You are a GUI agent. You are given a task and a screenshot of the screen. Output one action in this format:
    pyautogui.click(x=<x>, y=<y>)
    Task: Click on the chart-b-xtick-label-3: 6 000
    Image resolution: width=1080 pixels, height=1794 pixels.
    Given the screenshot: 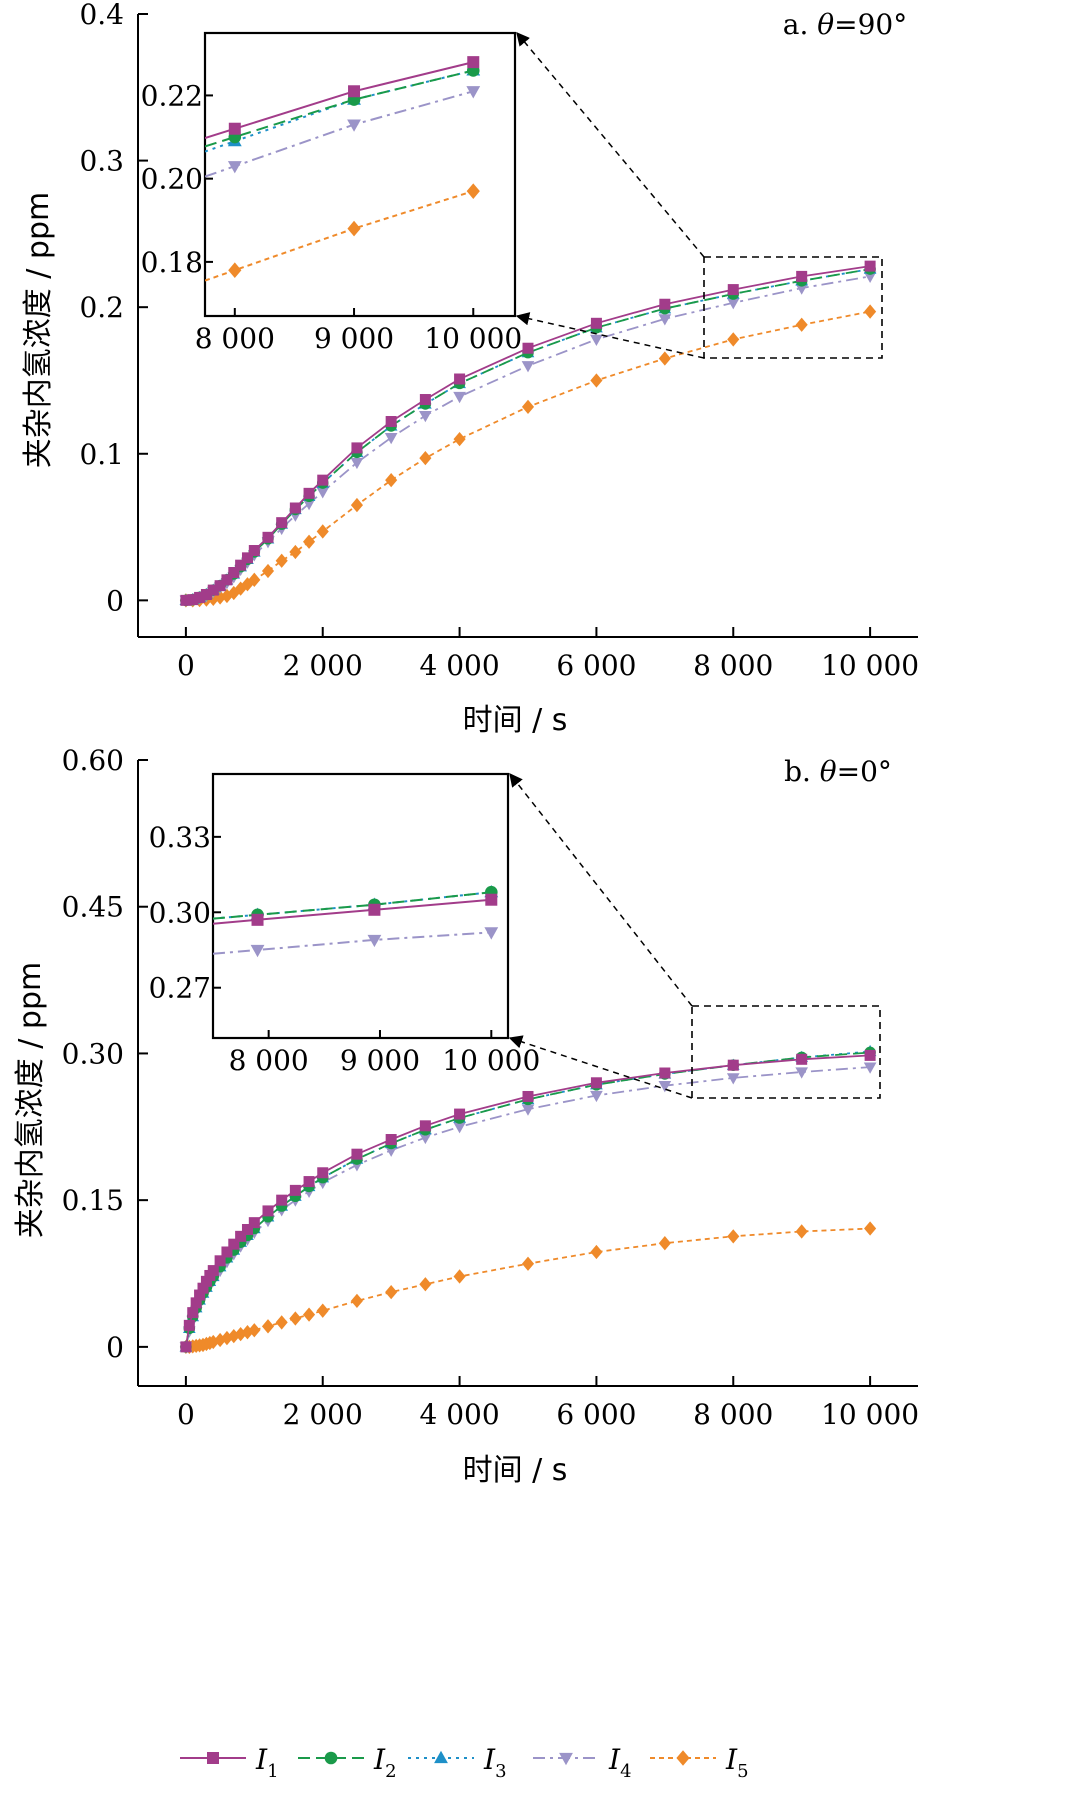 What is the action you would take?
    pyautogui.click(x=596, y=1414)
    